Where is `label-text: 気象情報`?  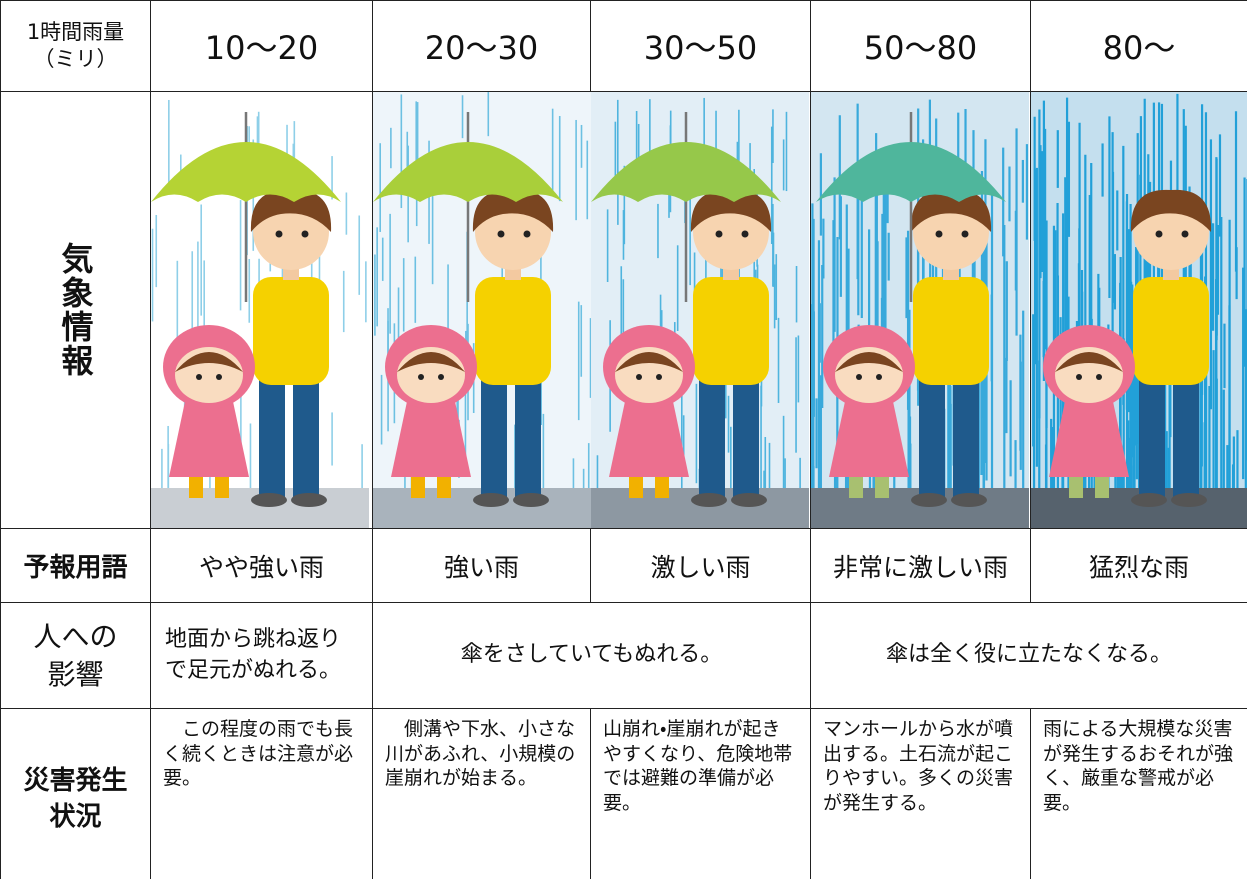 label-text: 気象情報 is located at coordinates (75, 310).